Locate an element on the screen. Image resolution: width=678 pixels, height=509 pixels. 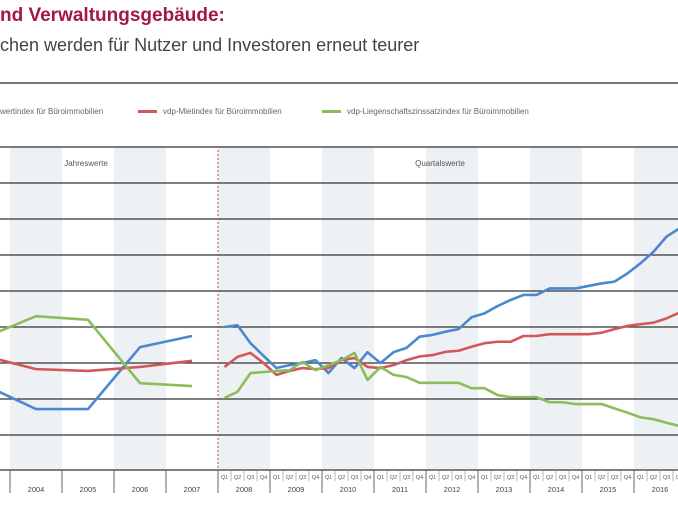
x-tick-label: 2007 is located at coordinates (192, 489).